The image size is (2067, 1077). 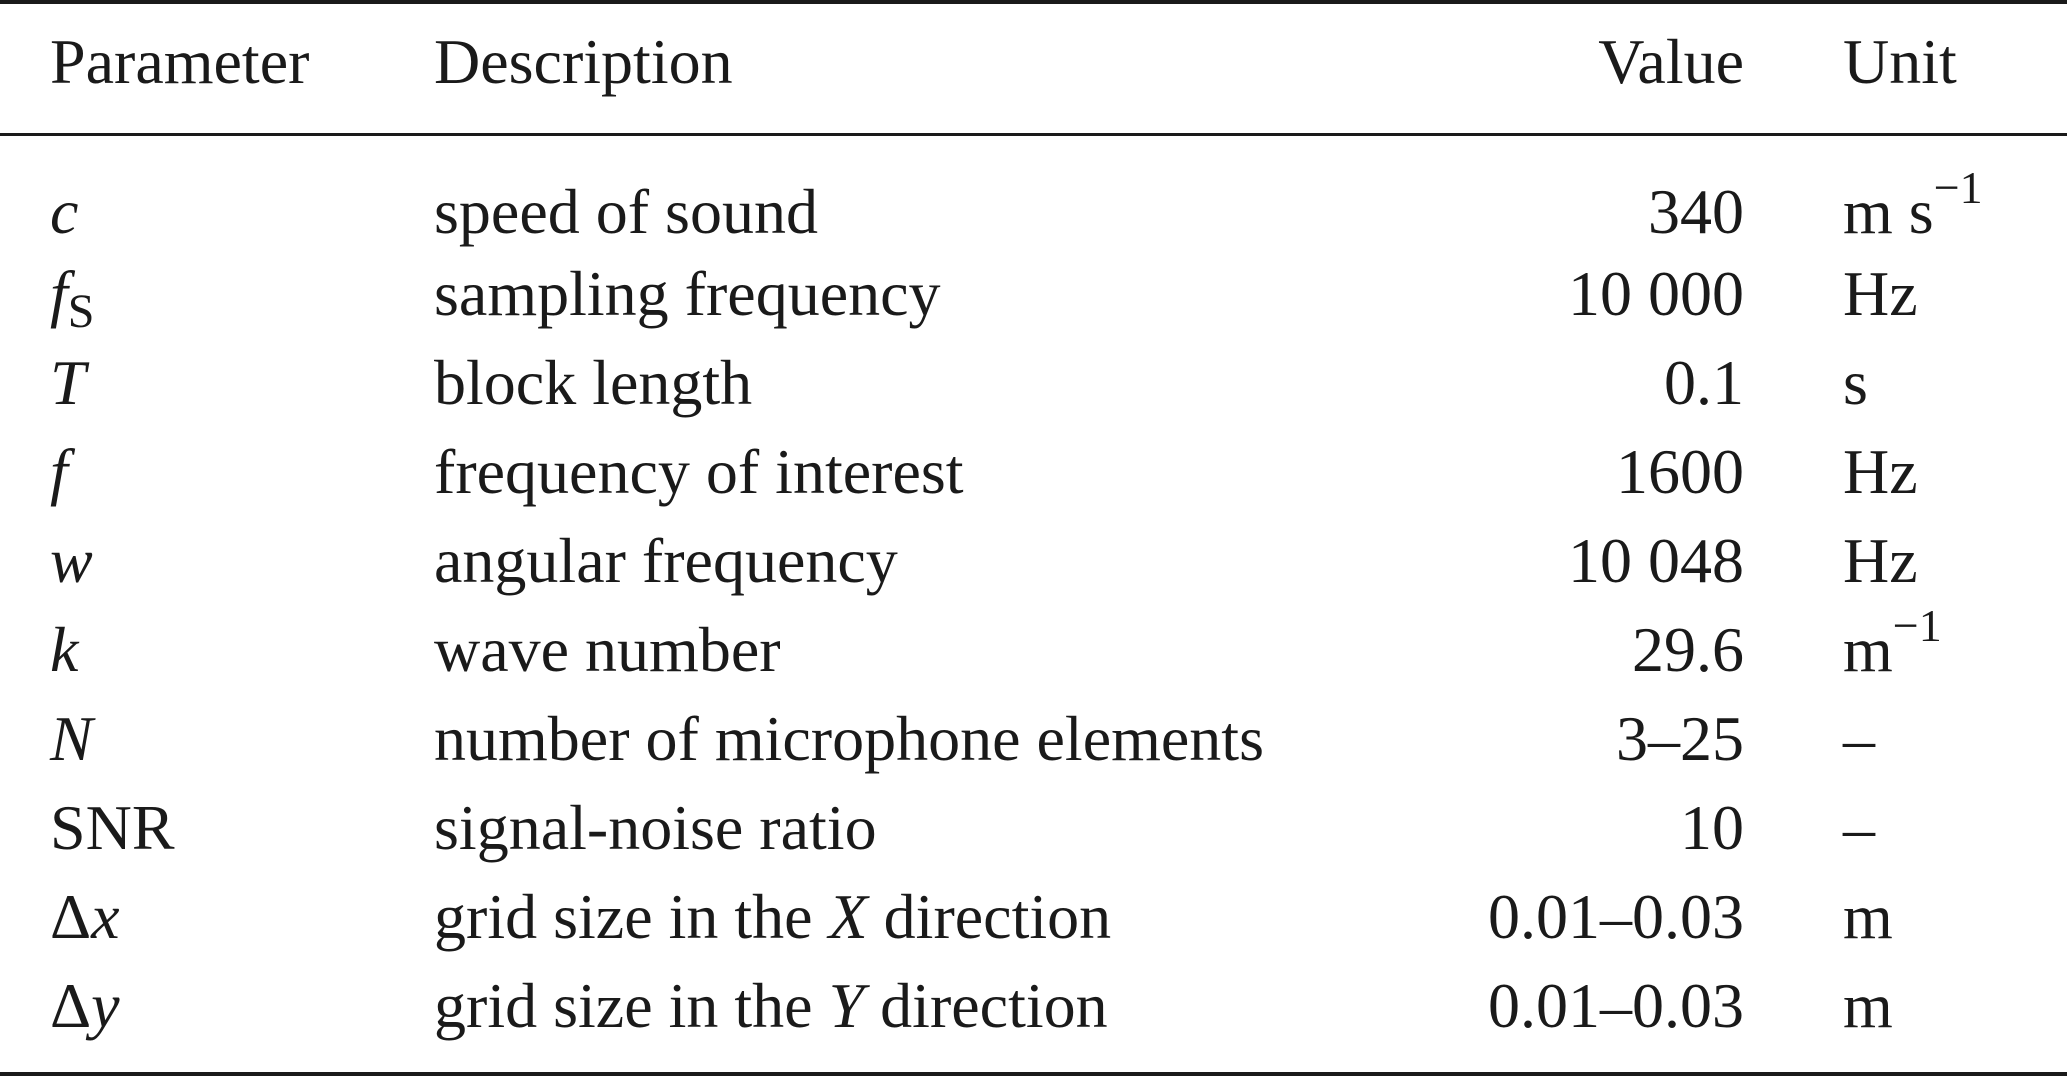 I want to click on param-unit: m−1, so click(x=1892, y=642).